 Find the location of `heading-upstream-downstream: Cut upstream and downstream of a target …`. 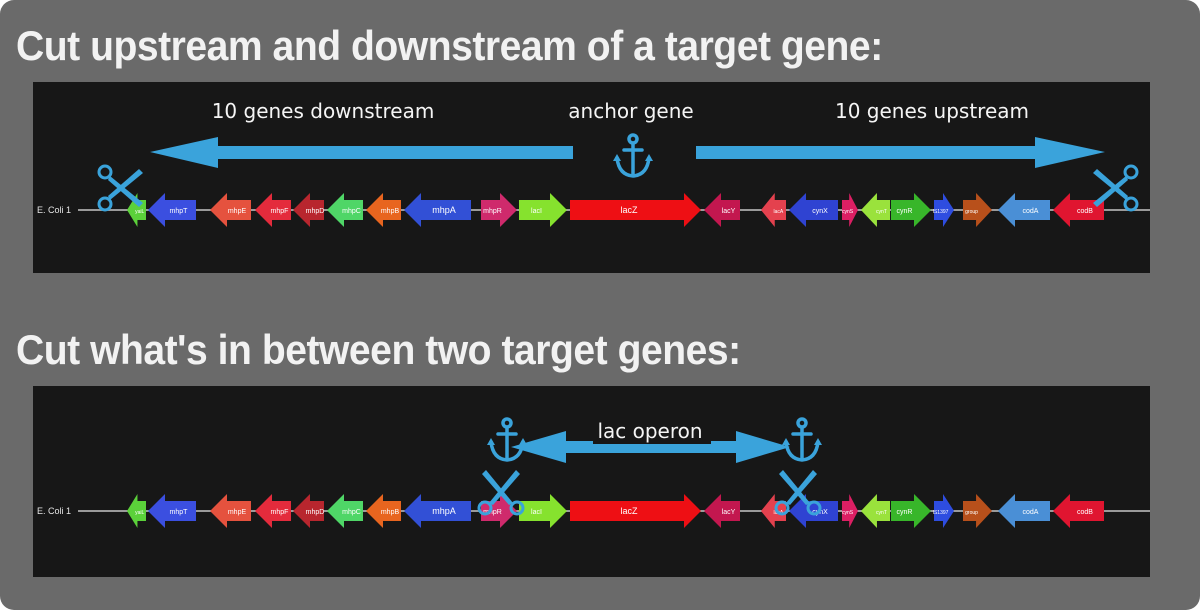

heading-upstream-downstream: Cut upstream and downstream of a target … is located at coordinates (449, 45).